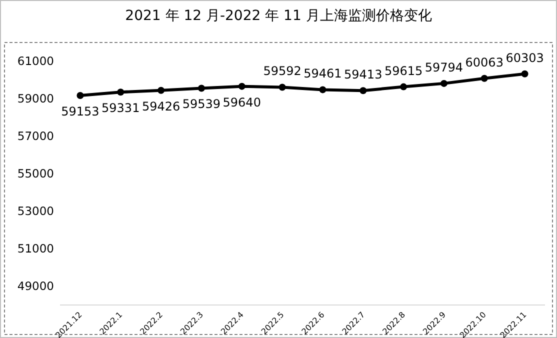 Image resolution: width=557 pixels, height=338 pixels. I want to click on chart-title: 2021 年 12 月-2022 年 11 月上海监测价格变化, so click(278, 16).